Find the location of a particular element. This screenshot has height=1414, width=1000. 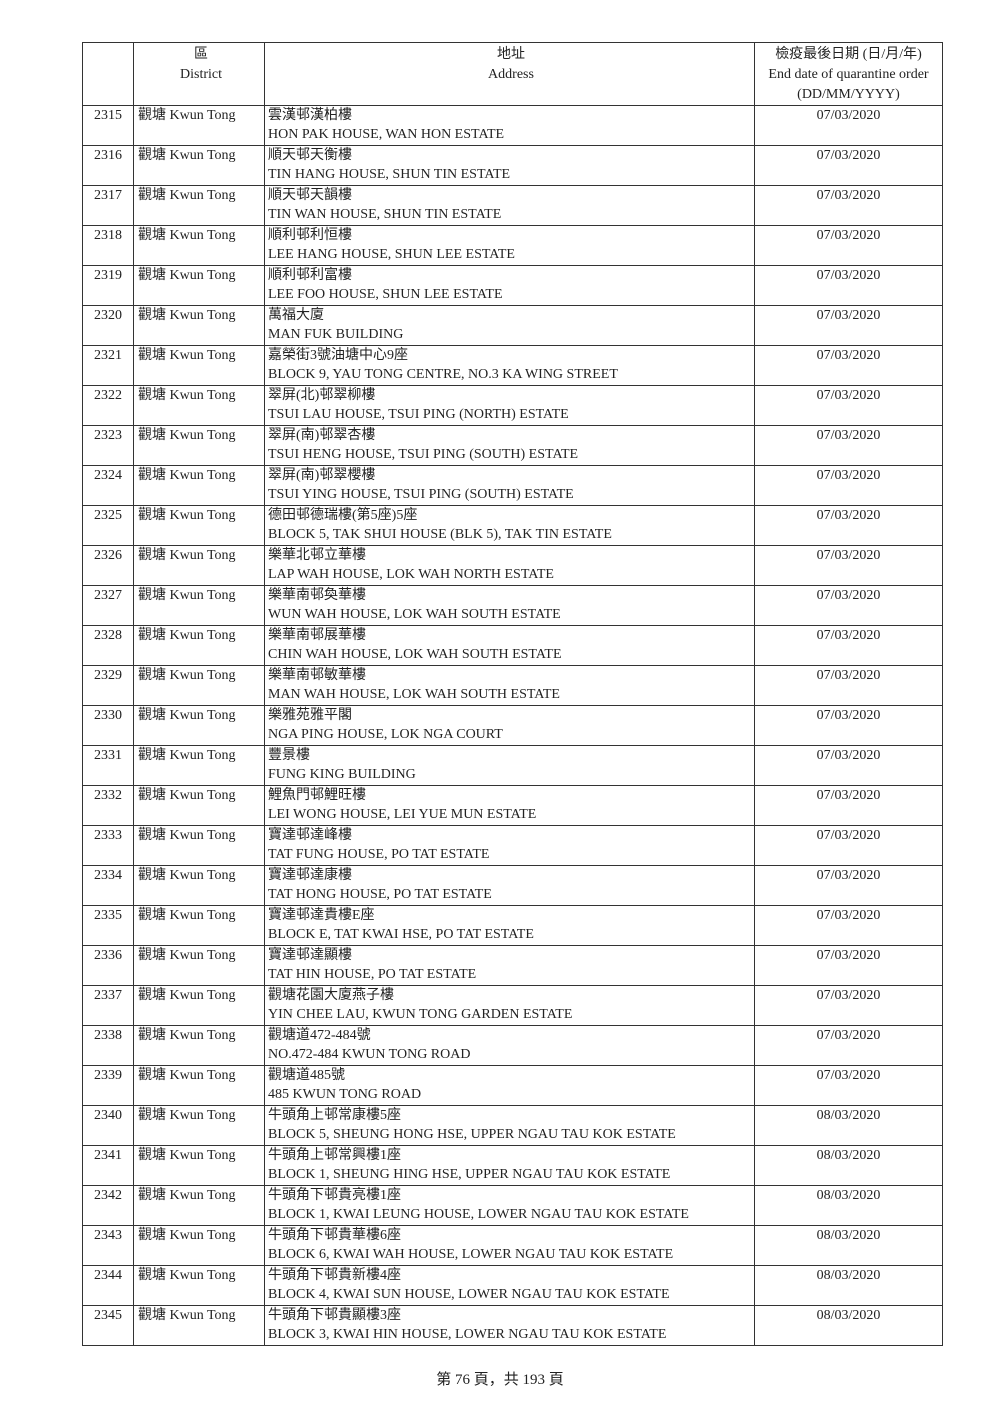

address-english: 485 KWUN TONG ROAD is located at coordinates (345, 1094).